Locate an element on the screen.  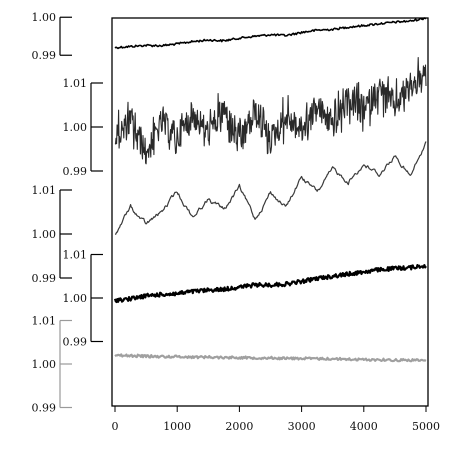
x-tick-label: 5000 is located at coordinates (426, 426).